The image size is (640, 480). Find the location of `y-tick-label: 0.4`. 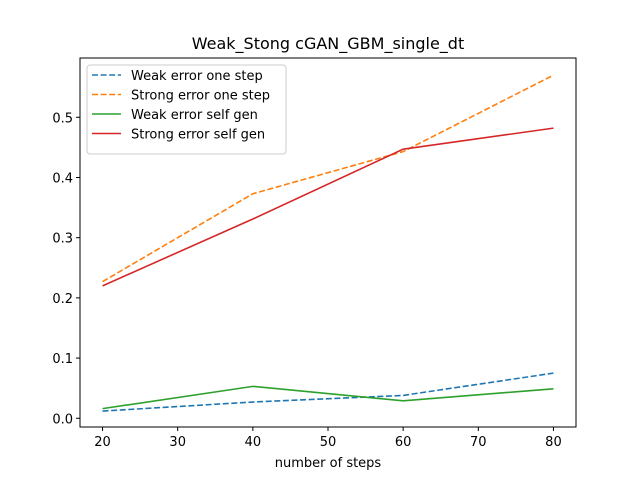

y-tick-label: 0.4 is located at coordinates (62, 178).